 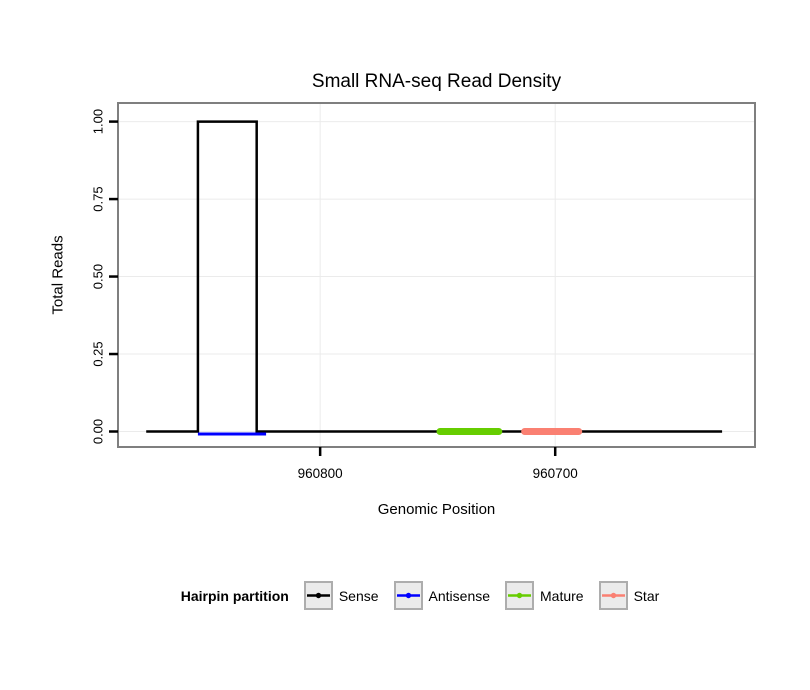 I want to click on star-key-glyph-icon, so click(x=613, y=595).